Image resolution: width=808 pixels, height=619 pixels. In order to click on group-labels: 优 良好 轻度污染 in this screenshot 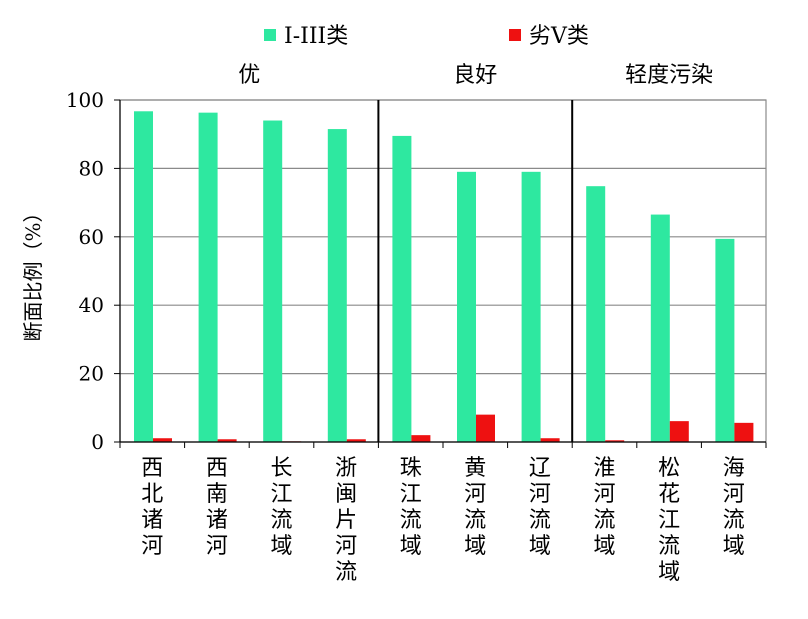, I will do `click(475, 75)`.